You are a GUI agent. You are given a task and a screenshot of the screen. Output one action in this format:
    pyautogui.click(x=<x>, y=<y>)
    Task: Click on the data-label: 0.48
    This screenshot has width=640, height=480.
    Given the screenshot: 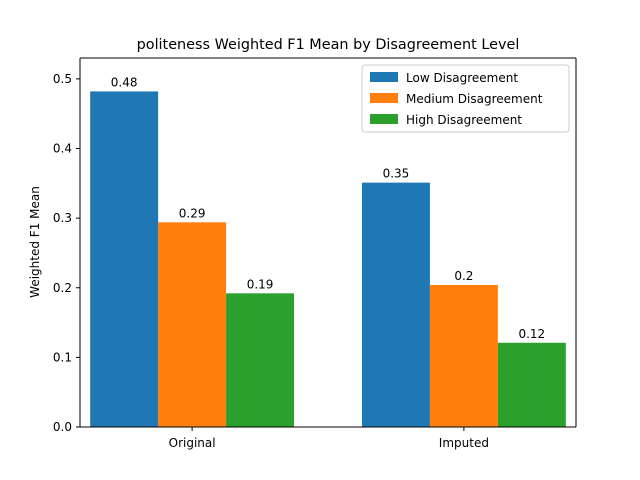 What is the action you would take?
    pyautogui.click(x=124, y=82)
    